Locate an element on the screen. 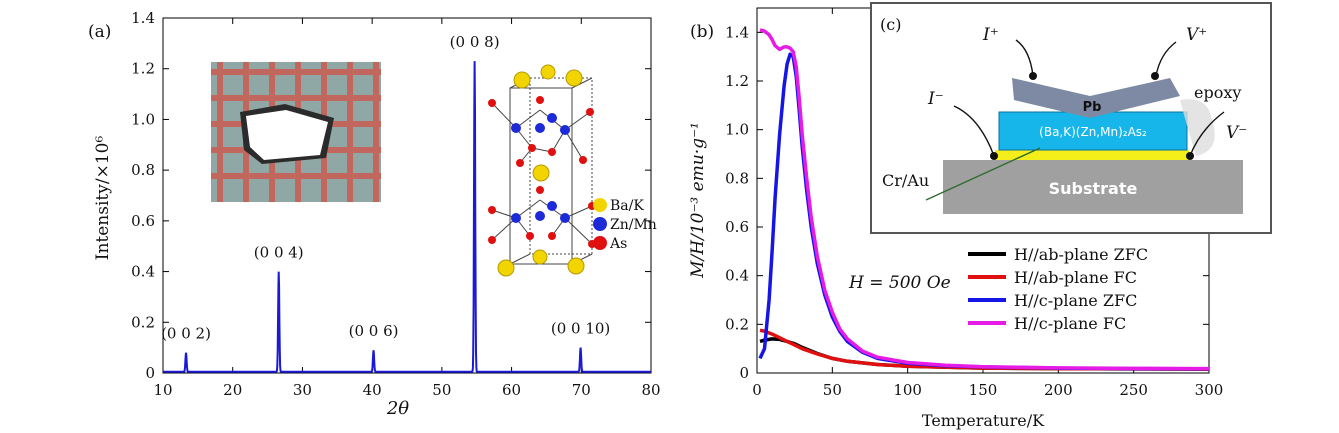  pb-electrode is located at coordinates (1096, 98).